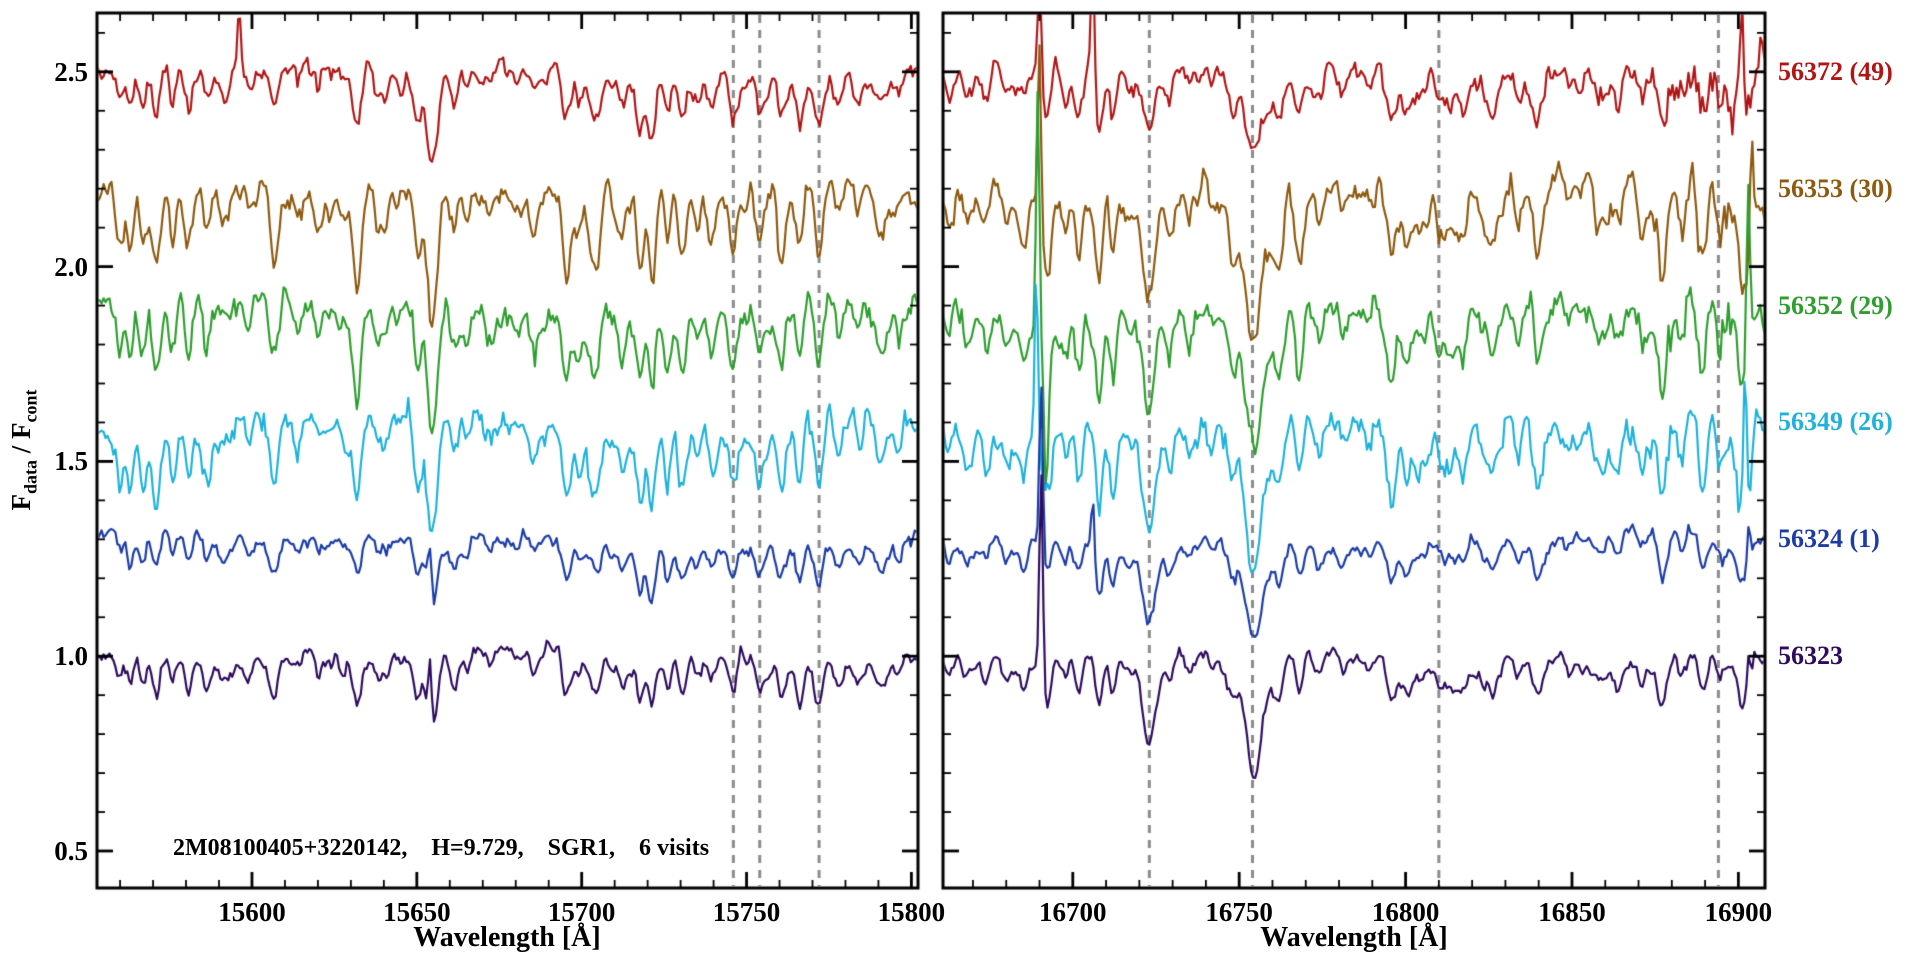 Image resolution: width=1920 pixels, height=960 pixels. What do you see at coordinates (71, 850) in the screenshot?
I see `y-tick-label: 0.5` at bounding box center [71, 850].